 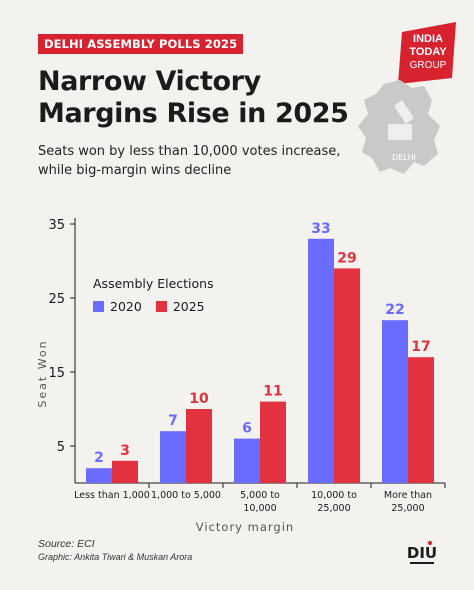 I want to click on bar-value-label-2025: 3, so click(x=125, y=451).